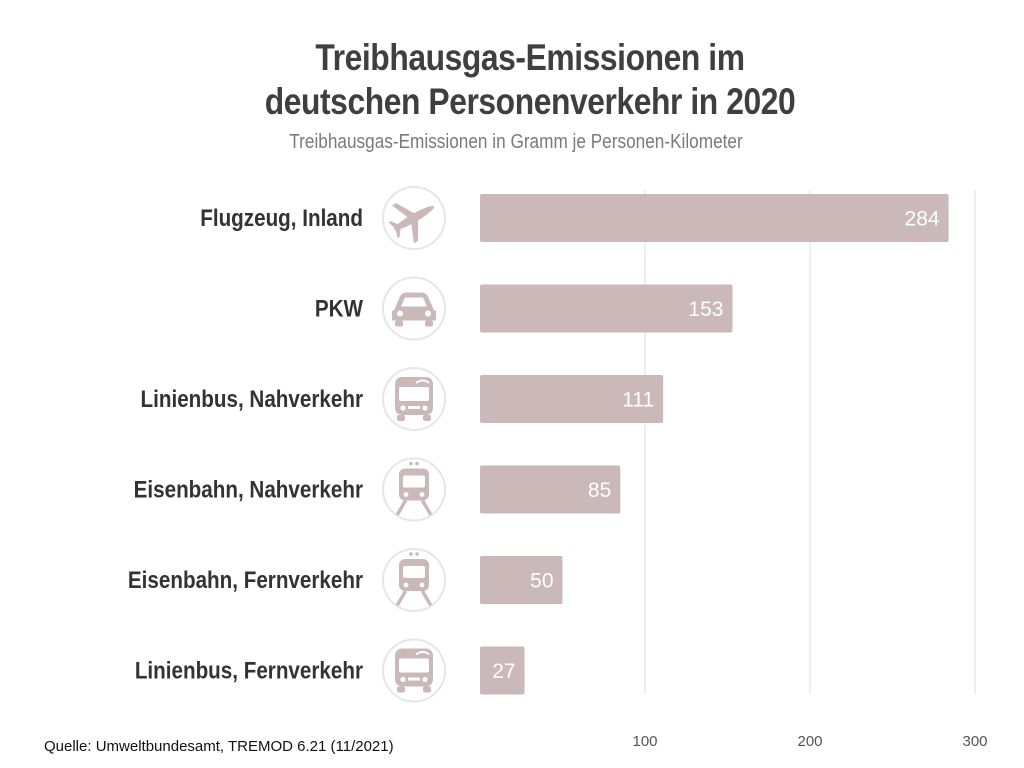 The width and height of the screenshot is (1024, 768). What do you see at coordinates (541, 581) in the screenshot?
I see `value-label: 50` at bounding box center [541, 581].